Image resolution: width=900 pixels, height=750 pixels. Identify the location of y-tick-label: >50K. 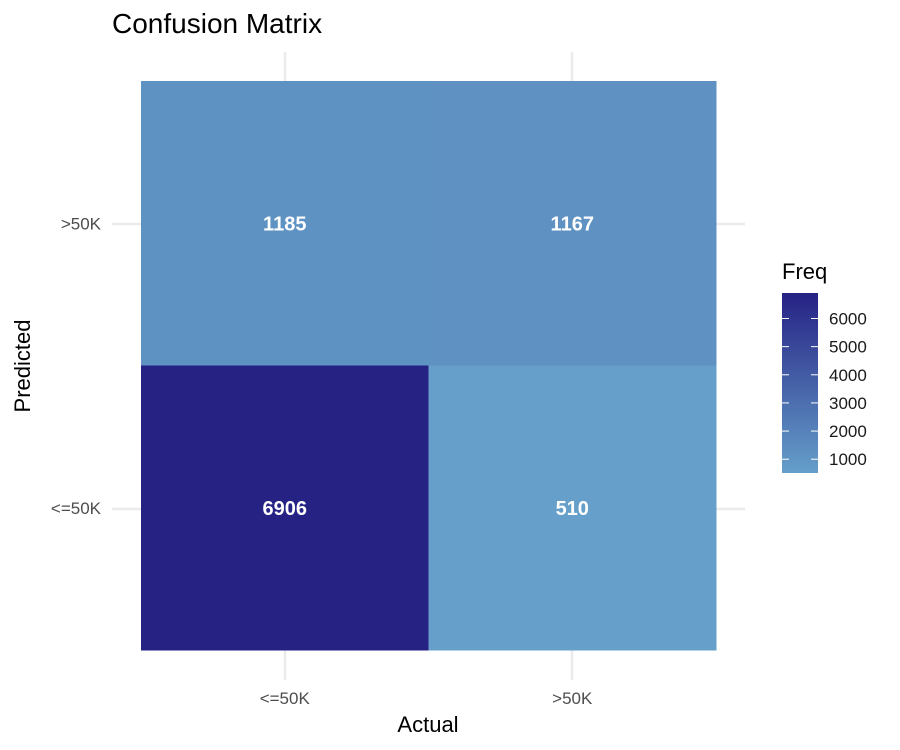
(81, 223).